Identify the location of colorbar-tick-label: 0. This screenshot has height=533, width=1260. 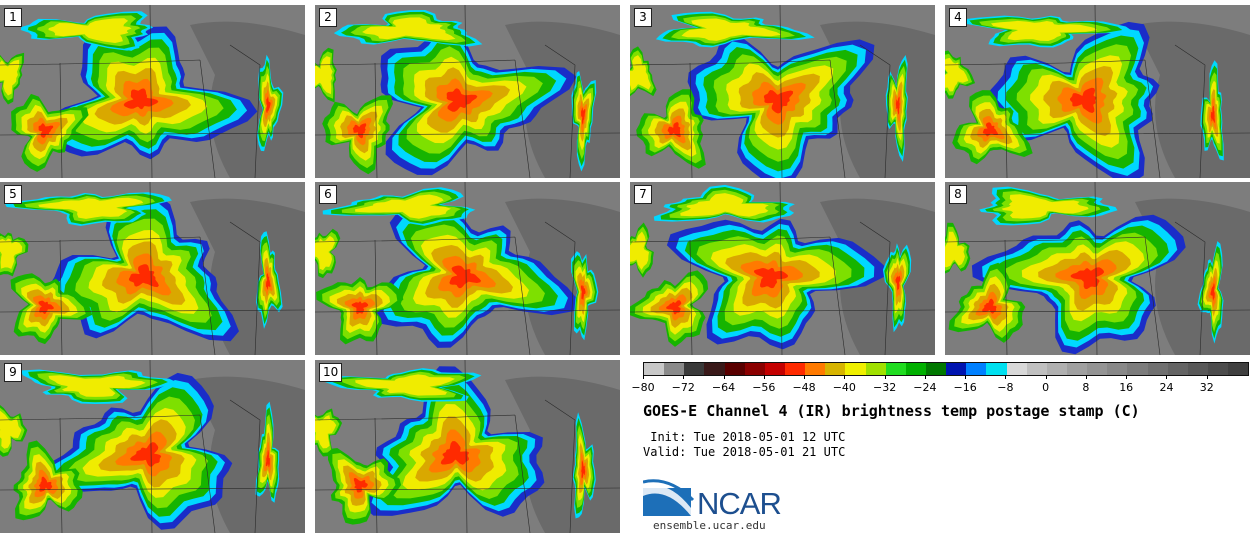
(1046, 387).